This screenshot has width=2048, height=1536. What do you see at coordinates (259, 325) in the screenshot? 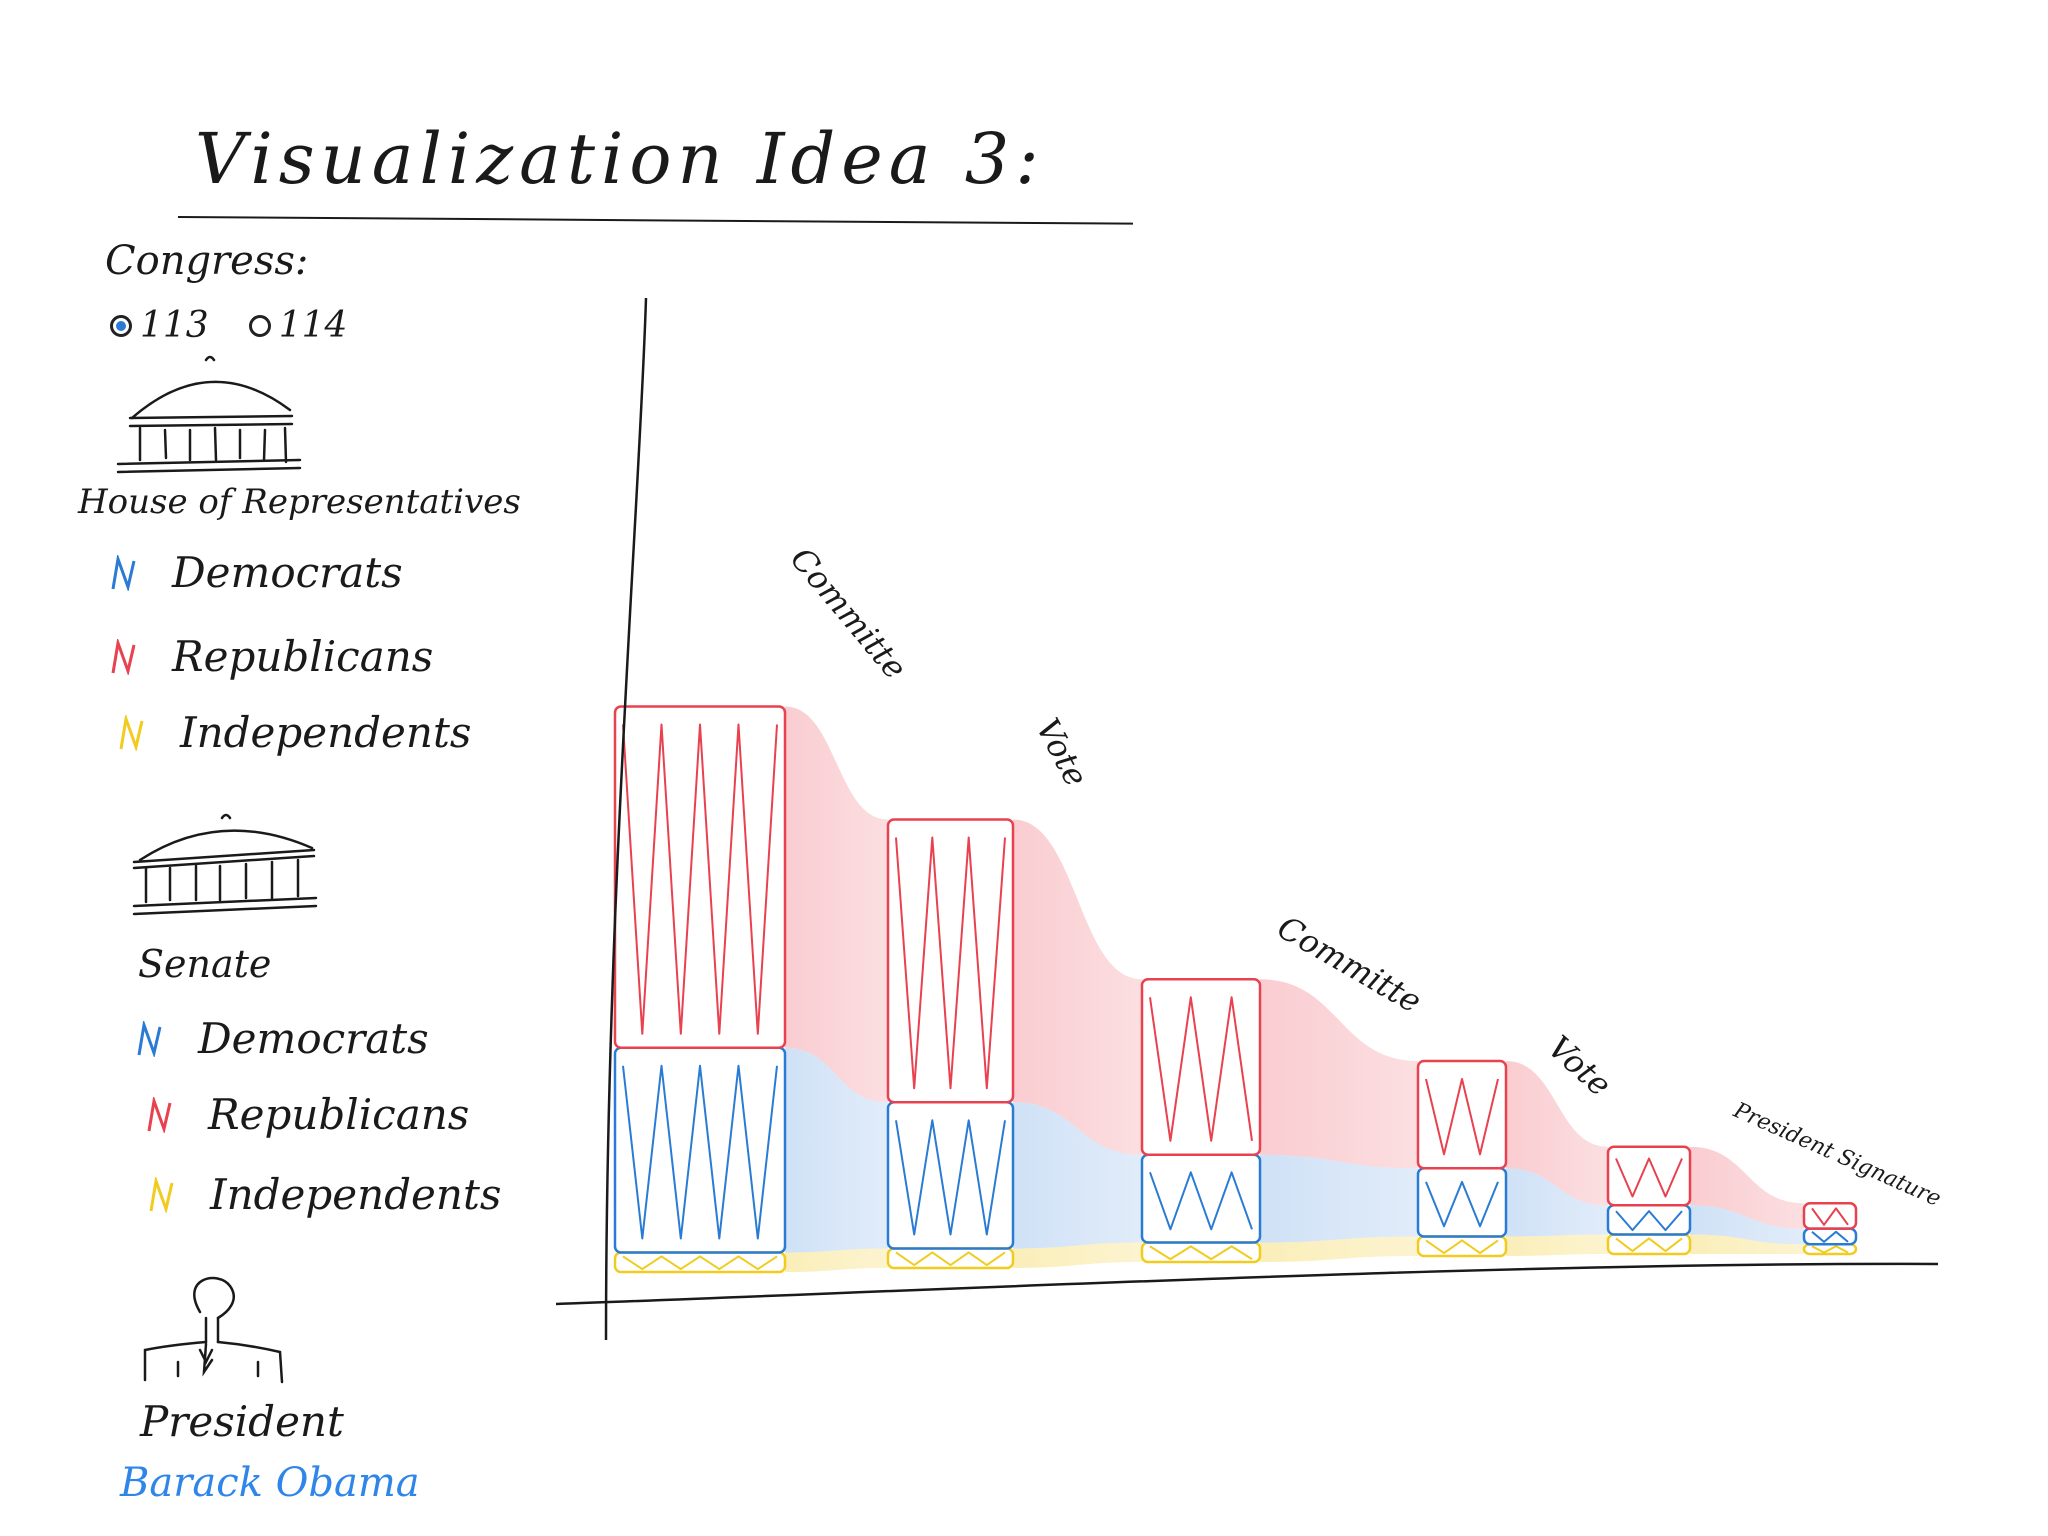
I see `radio-empty-icon` at bounding box center [259, 325].